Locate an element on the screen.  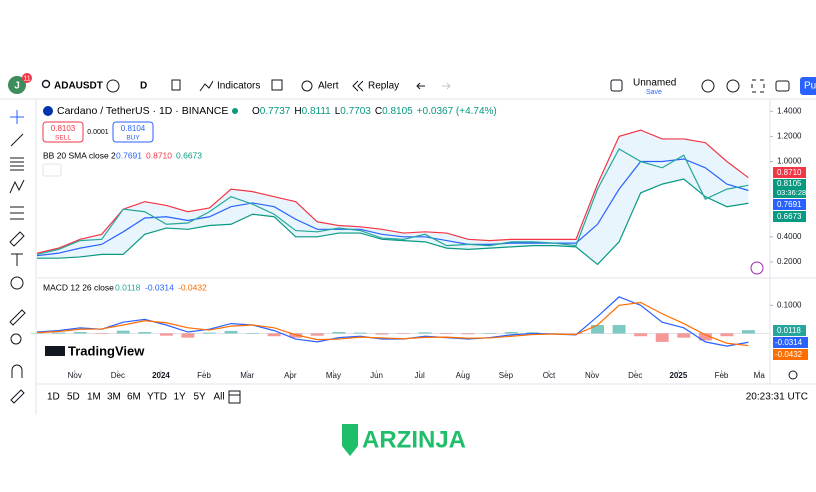
clock: 20:23:31 UTC is located at coordinates (777, 397).